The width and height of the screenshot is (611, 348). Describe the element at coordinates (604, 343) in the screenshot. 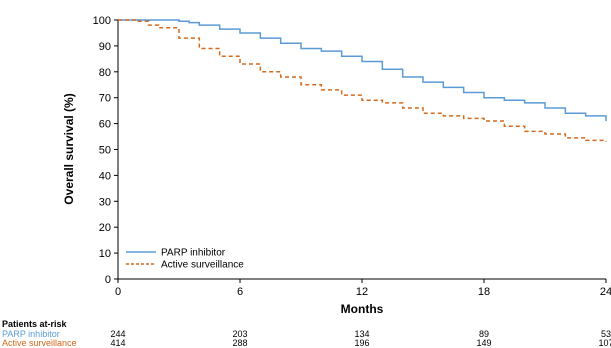

I see `risk-value: 107` at that location.